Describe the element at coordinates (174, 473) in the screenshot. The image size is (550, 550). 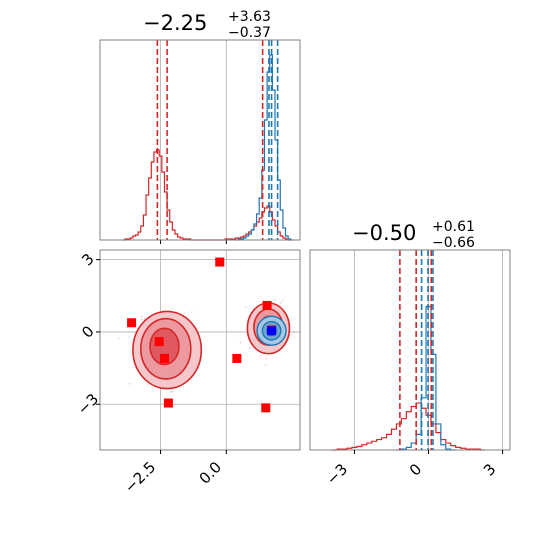
I see `scatter-x-ticks: −2.5 0.0` at that location.